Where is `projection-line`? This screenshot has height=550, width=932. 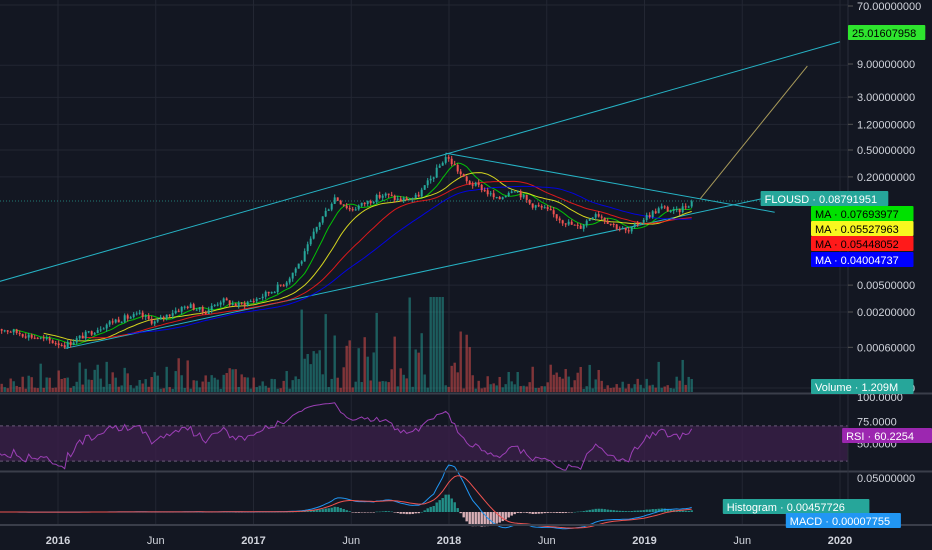 projection-line is located at coordinates (753, 132).